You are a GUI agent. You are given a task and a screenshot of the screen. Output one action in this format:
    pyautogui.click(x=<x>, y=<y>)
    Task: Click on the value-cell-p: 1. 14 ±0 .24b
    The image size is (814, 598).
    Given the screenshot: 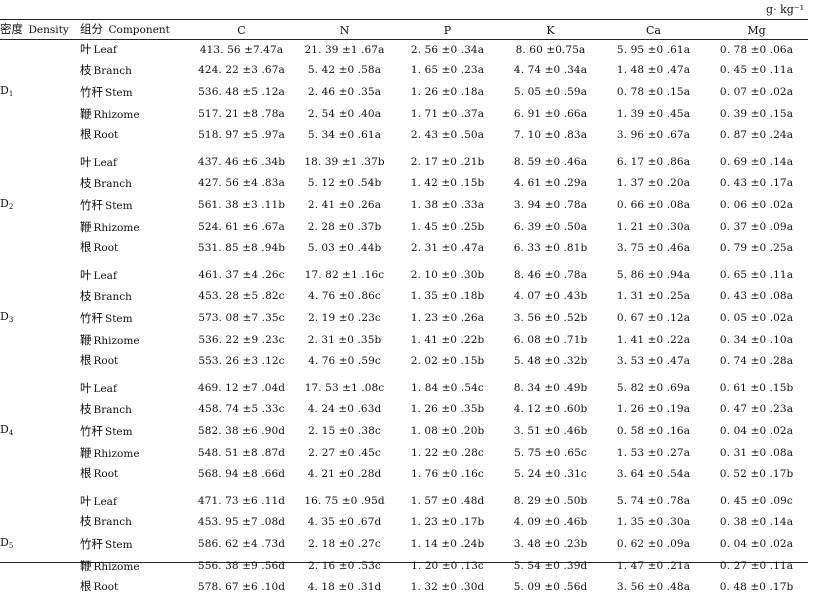 What is the action you would take?
    pyautogui.click(x=447, y=544)
    